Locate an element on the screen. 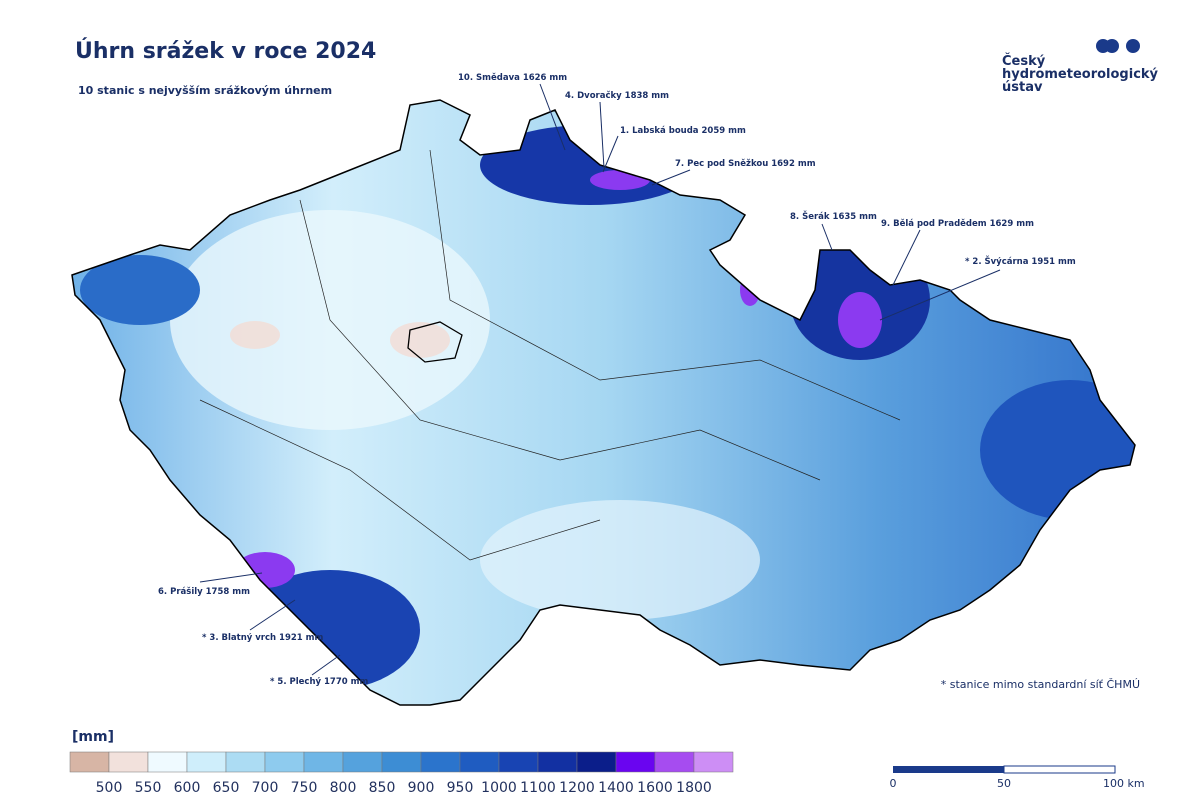 Image resolution: width=1200 pixels, height=800 pixels. logo-line: hydrometeorologický is located at coordinates (1080, 74).